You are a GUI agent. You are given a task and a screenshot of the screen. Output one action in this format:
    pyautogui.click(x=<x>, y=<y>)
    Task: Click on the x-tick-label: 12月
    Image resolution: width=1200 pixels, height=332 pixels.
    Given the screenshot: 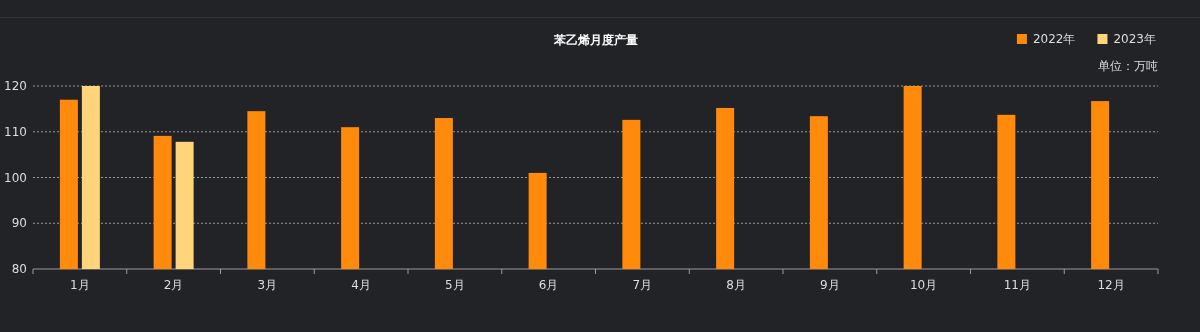 What is the action you would take?
    pyautogui.click(x=1111, y=285)
    